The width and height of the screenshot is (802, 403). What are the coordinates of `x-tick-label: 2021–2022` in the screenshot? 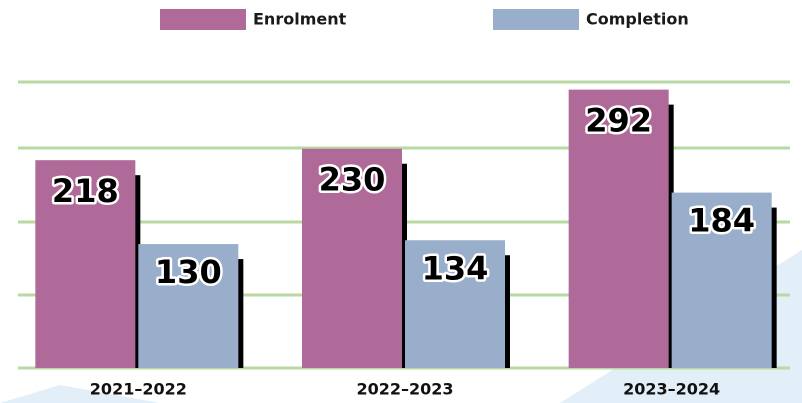 It's located at (138, 389).